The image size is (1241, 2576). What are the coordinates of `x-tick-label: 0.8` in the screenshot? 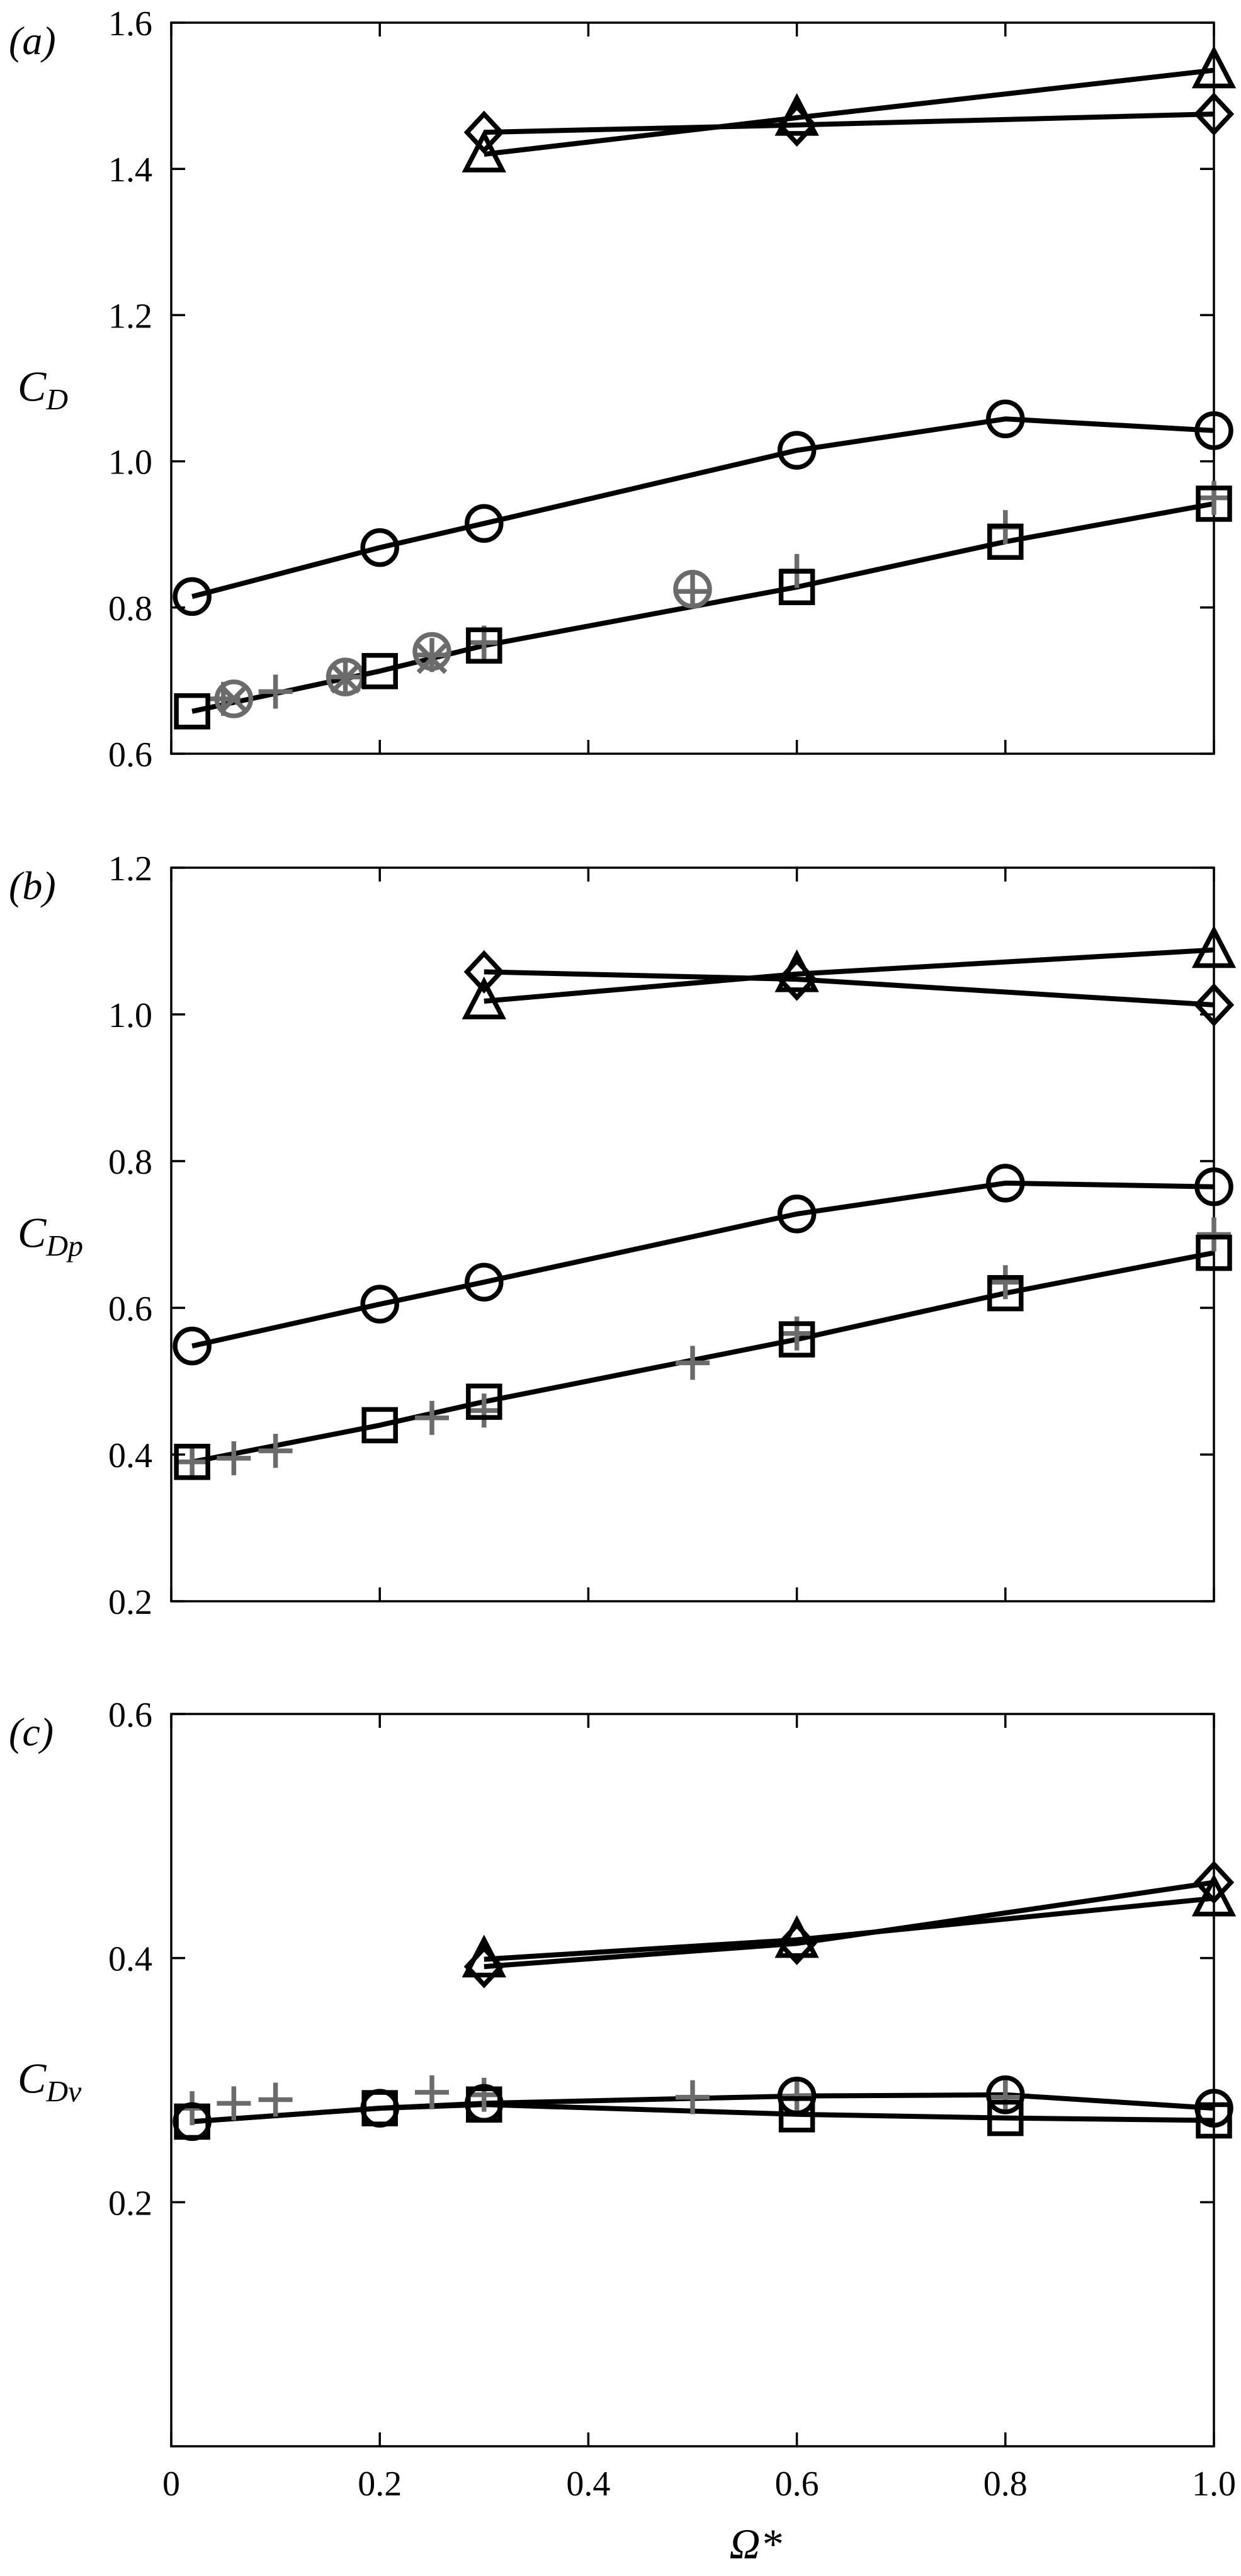 It's located at (1005, 2484).